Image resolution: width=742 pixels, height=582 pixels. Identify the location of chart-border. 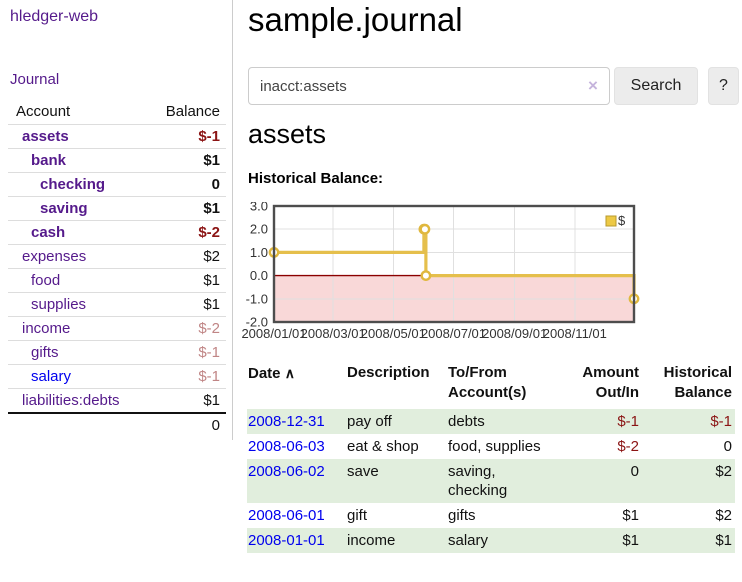
(454, 264).